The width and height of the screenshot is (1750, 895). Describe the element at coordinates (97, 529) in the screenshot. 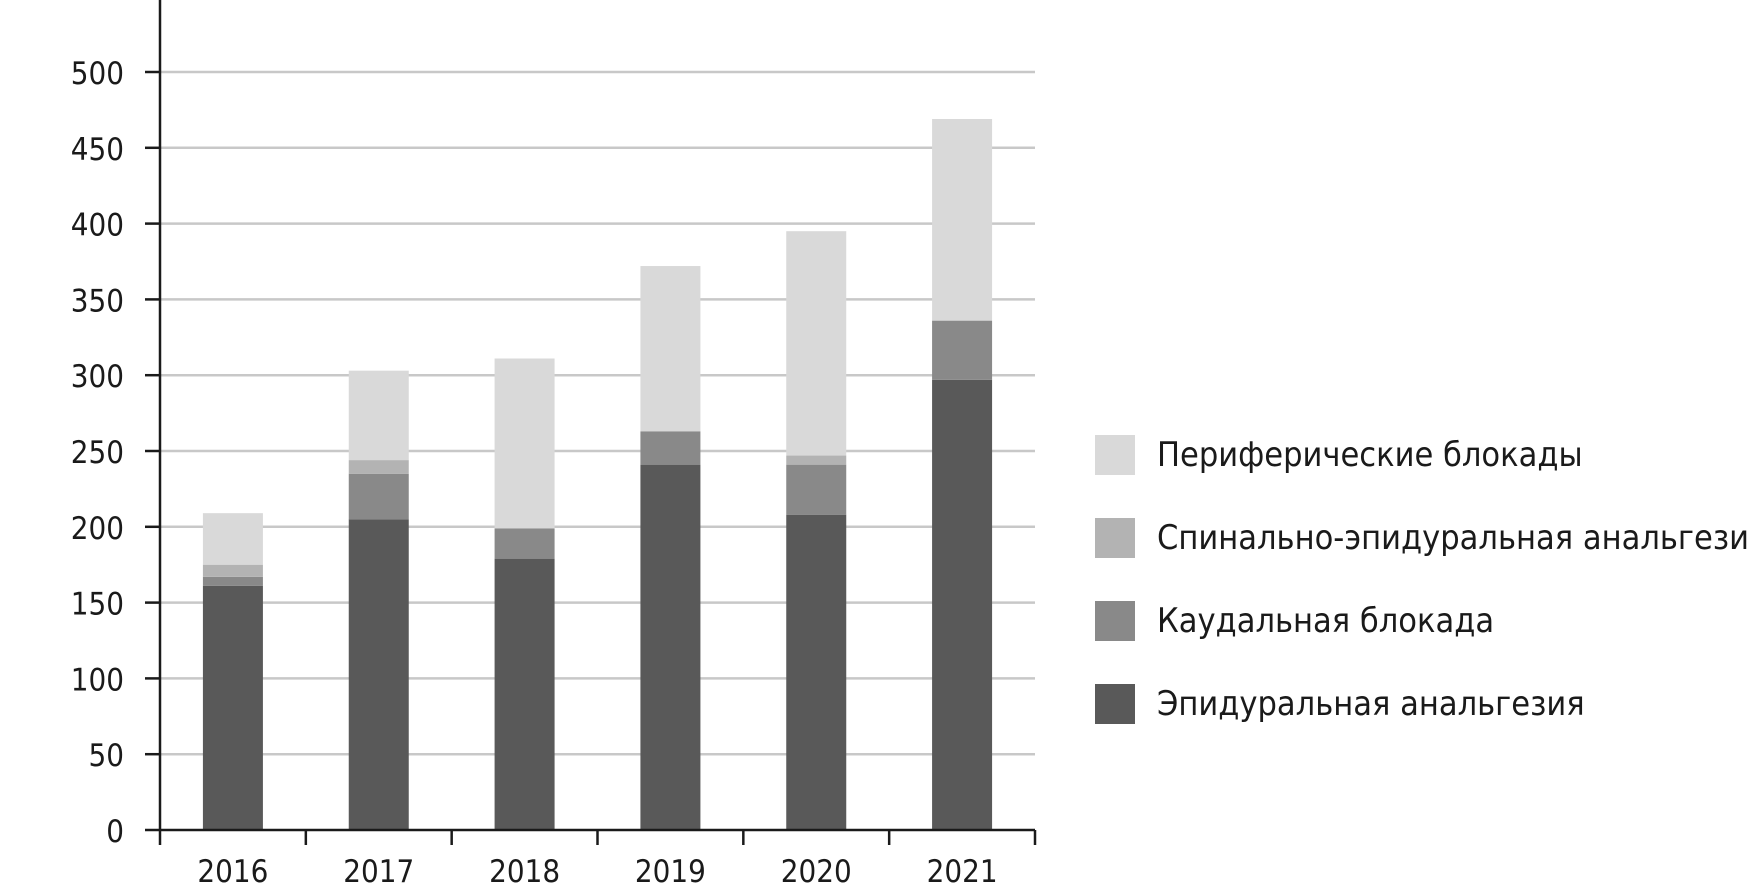

I see `y-tick-label-200: 200` at that location.